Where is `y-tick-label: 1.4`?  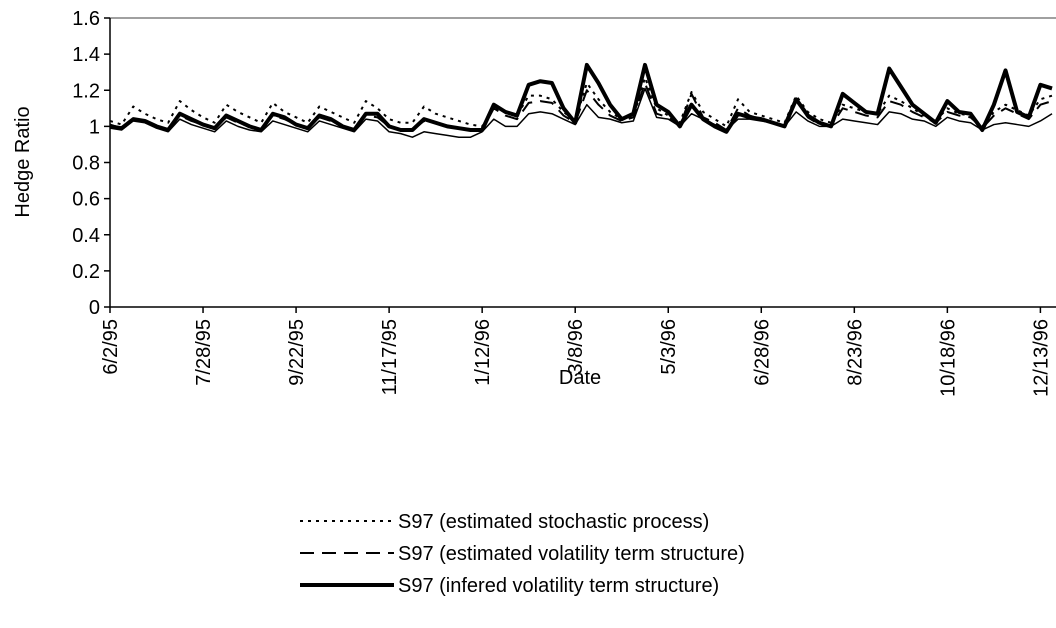 y-tick-label: 1.4 is located at coordinates (86, 55).